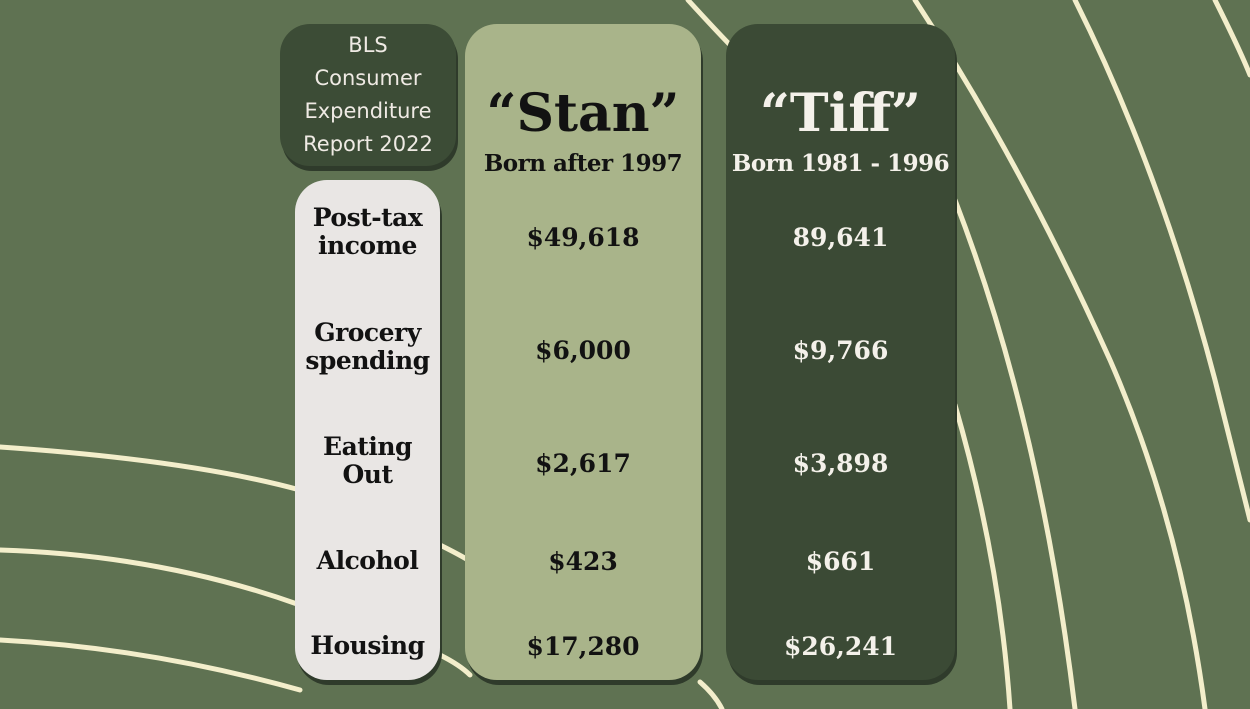 This screenshot has height=709, width=1250. I want to click on row-label-line: income, so click(367, 245).